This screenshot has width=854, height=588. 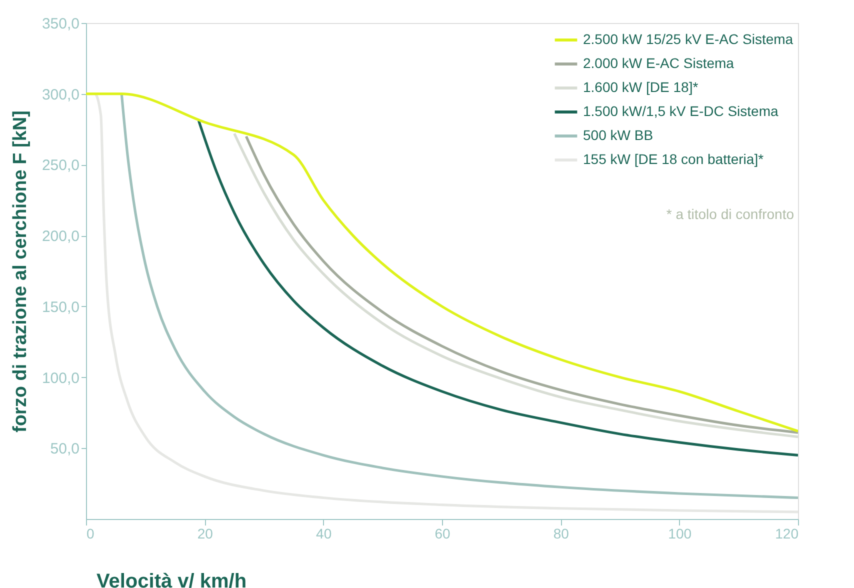 I want to click on y-tick-label: 100,0, so click(x=61, y=378).